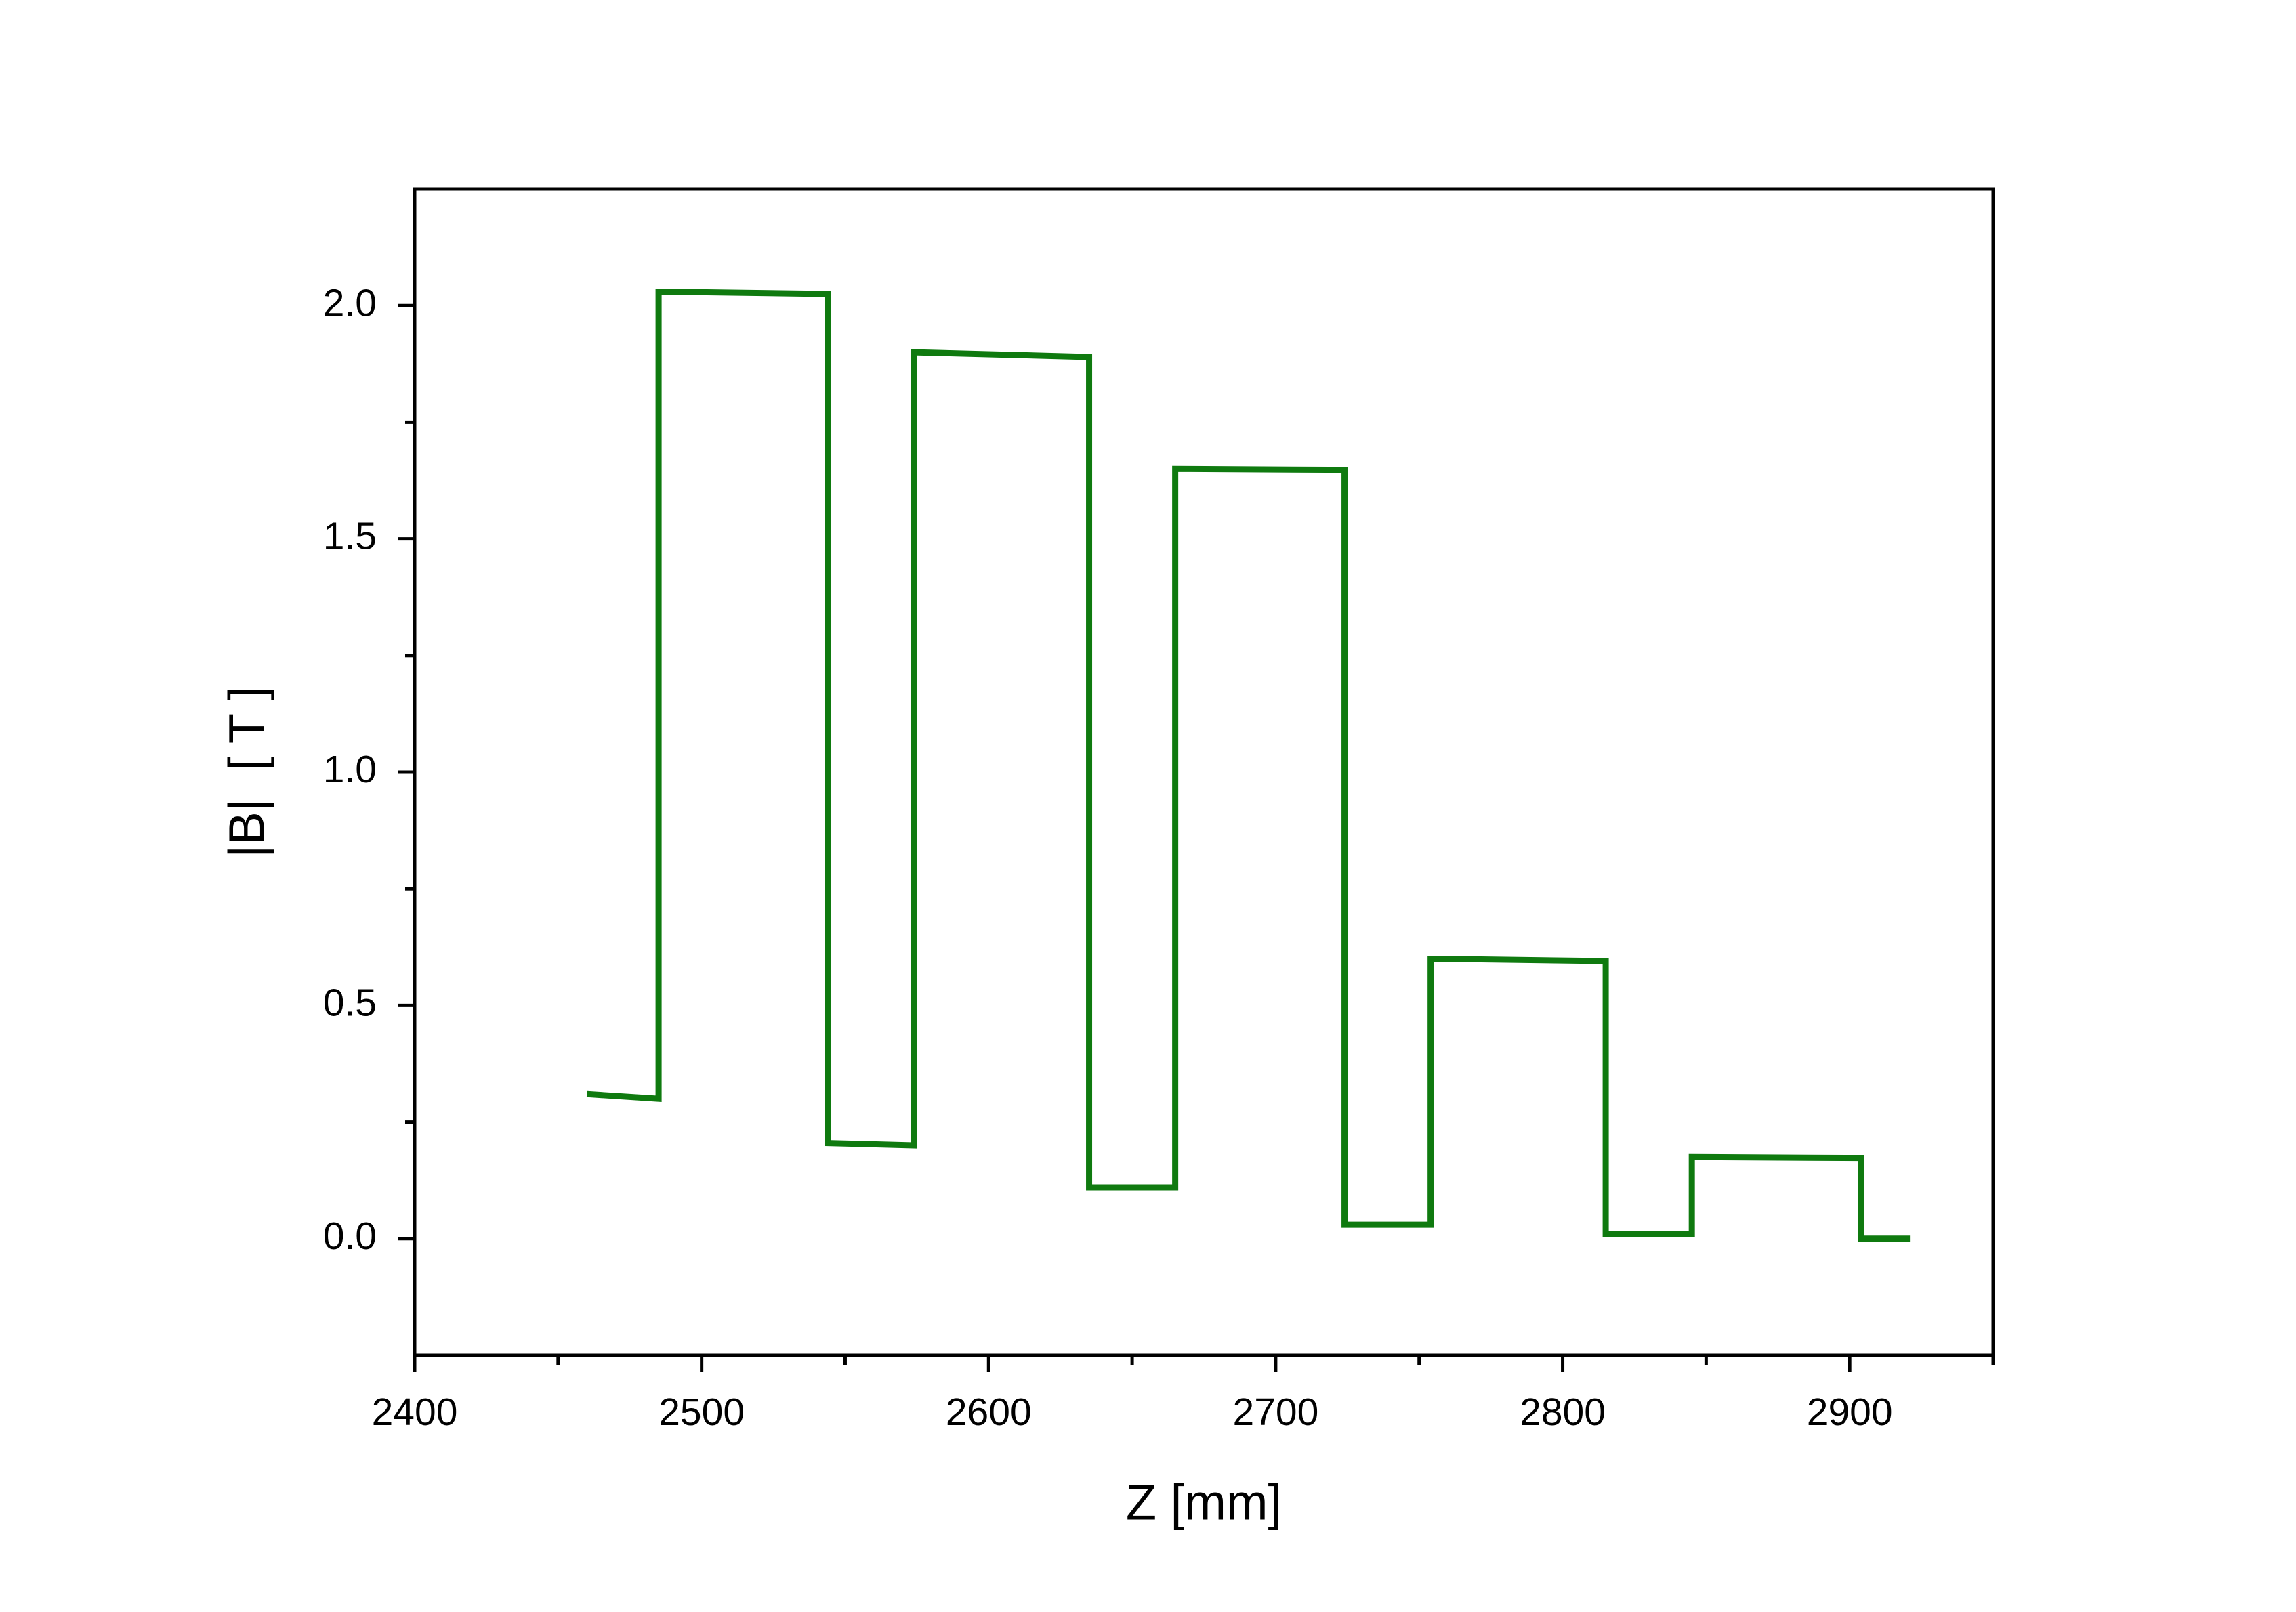 This screenshot has width=2296, height=1612. What do you see at coordinates (1276, 1412) in the screenshot?
I see `x-tick-label: 2700` at bounding box center [1276, 1412].